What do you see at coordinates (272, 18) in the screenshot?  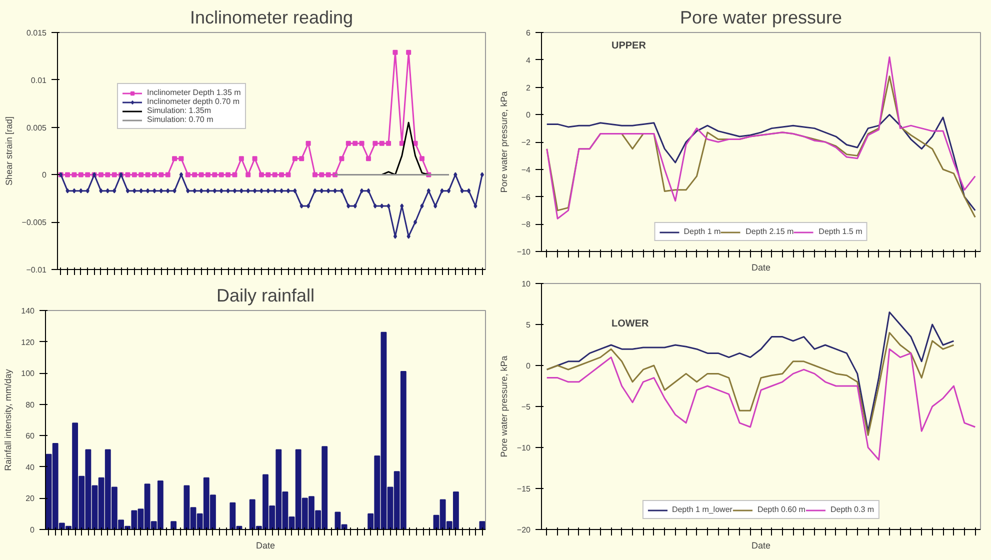 I see `chart-title: Inclinometer reading` at bounding box center [272, 18].